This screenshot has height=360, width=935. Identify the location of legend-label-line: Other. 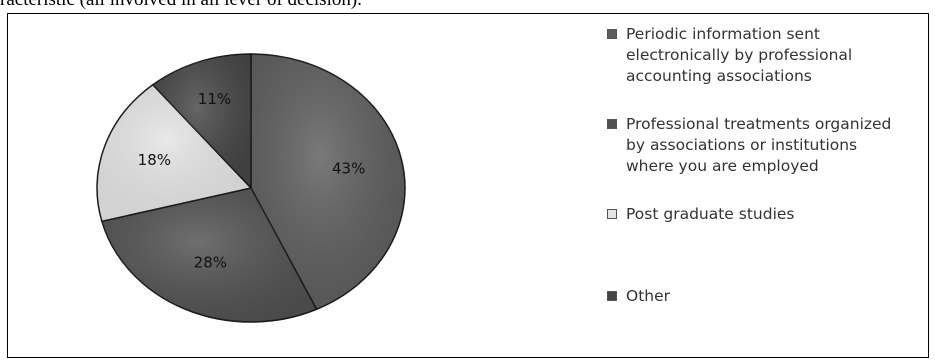
(648, 296).